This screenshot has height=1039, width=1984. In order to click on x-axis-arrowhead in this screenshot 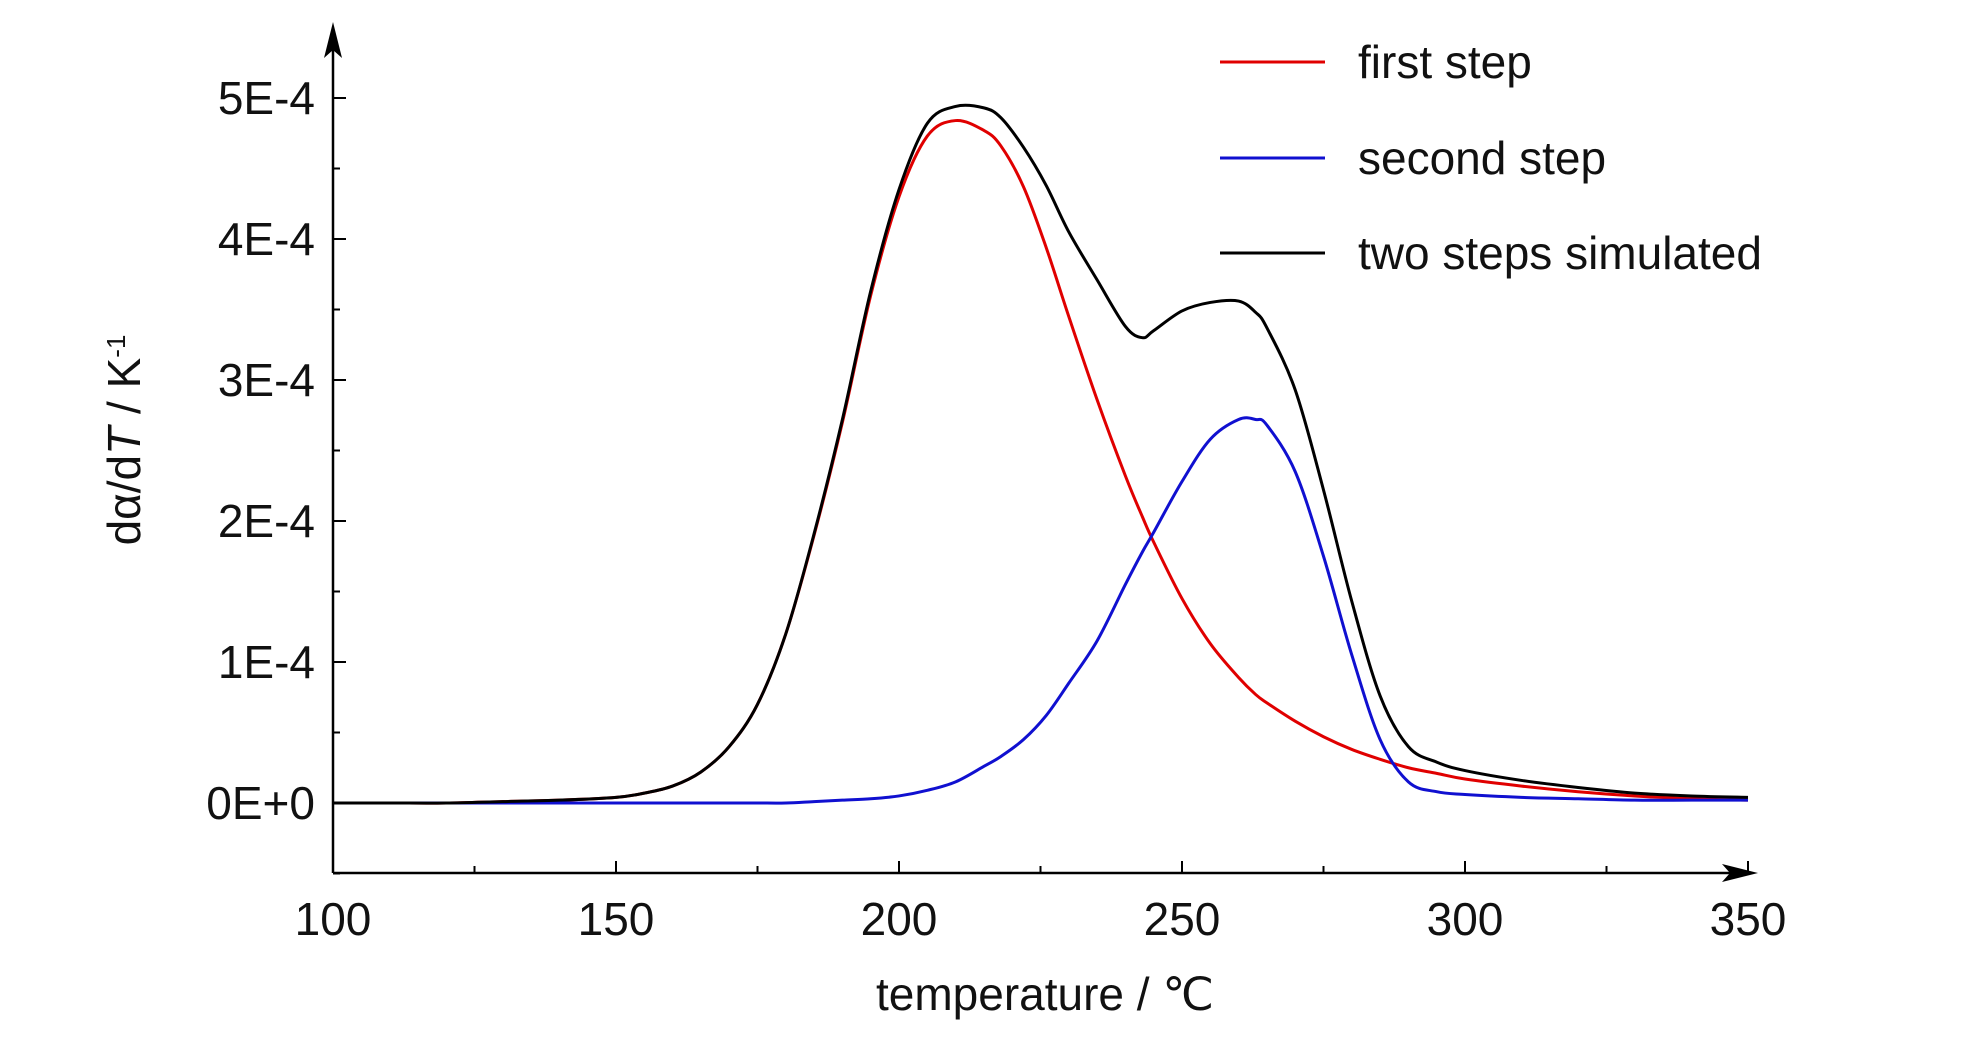, I will do `click(1740, 873)`.